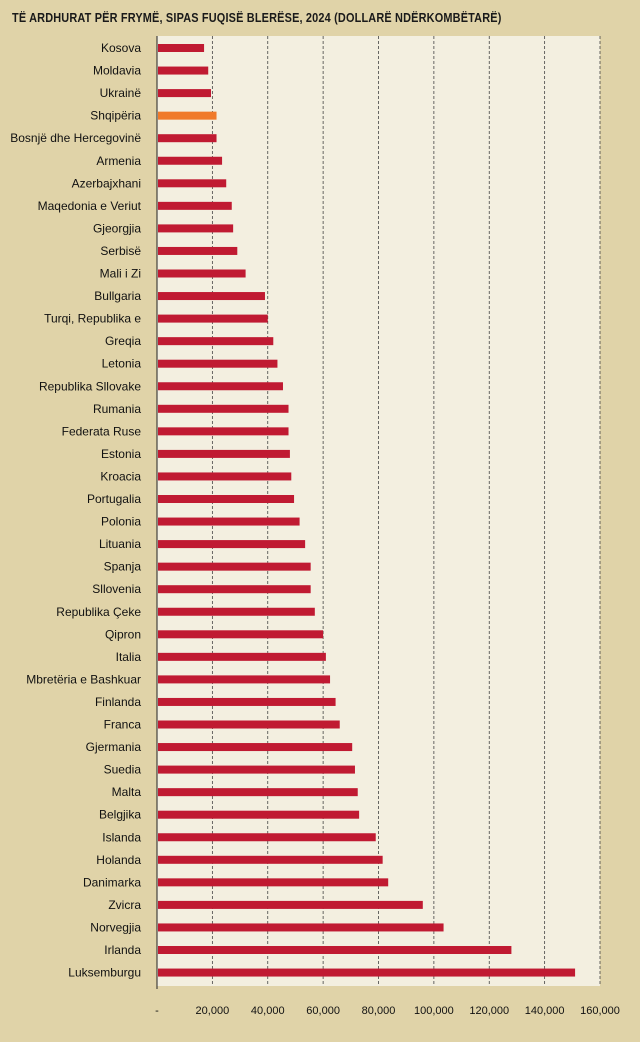 This screenshot has height=1042, width=640. Describe the element at coordinates (255, 747) in the screenshot. I see `bar-gjermania` at that location.